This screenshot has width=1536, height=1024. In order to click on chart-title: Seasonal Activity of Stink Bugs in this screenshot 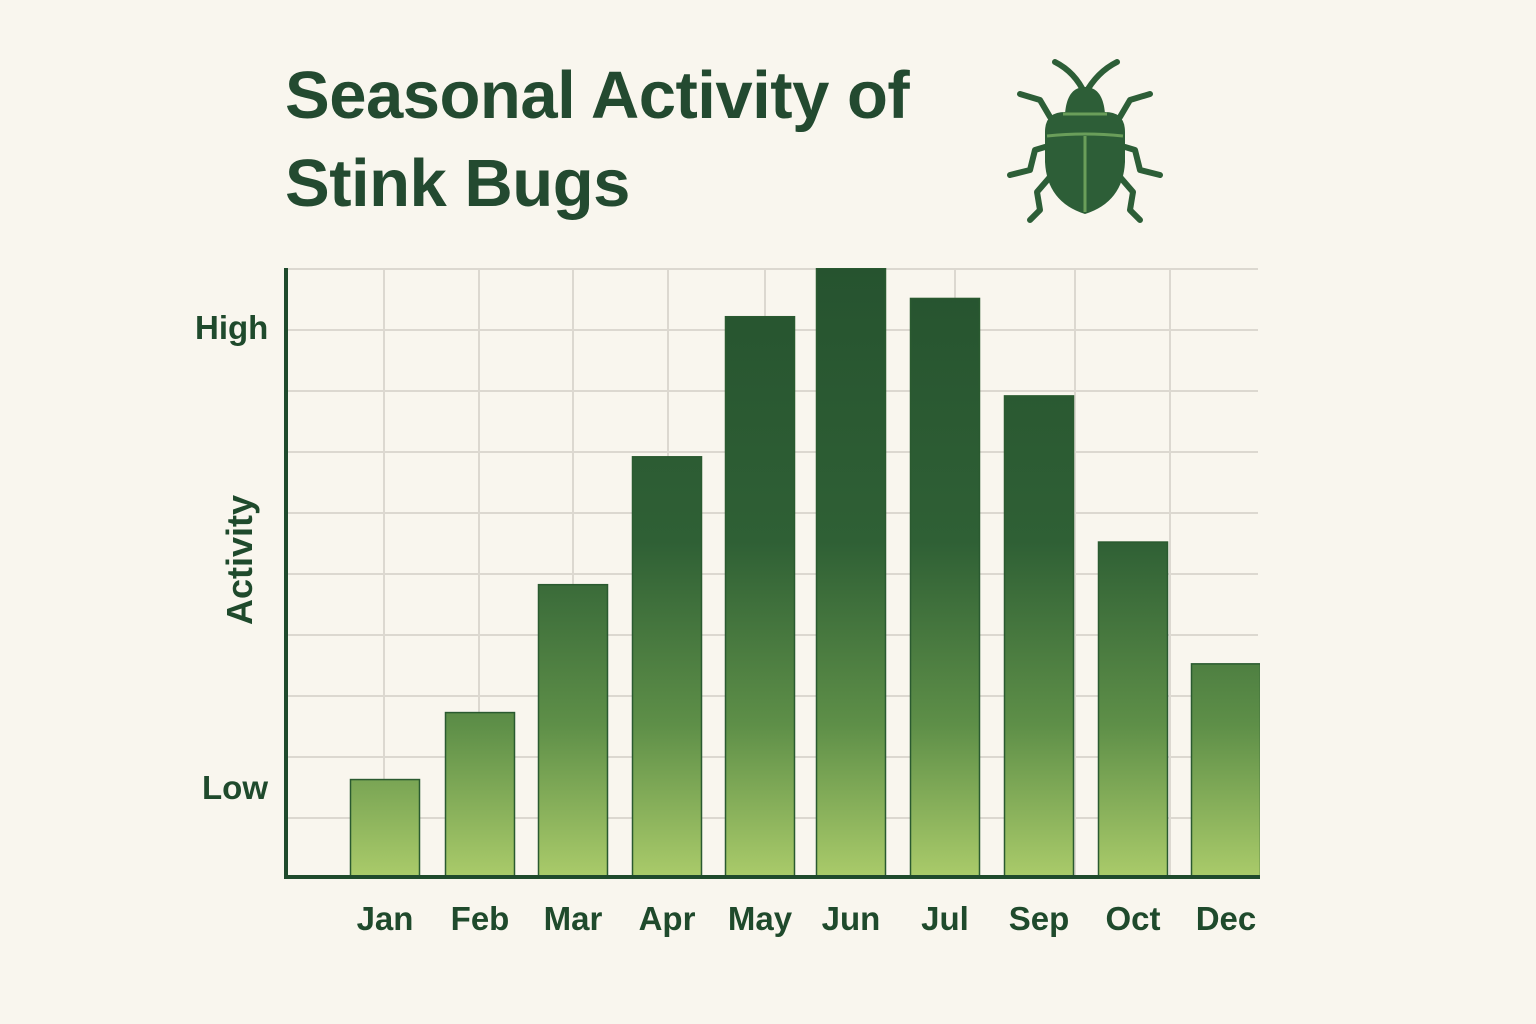, I will do `click(597, 140)`.